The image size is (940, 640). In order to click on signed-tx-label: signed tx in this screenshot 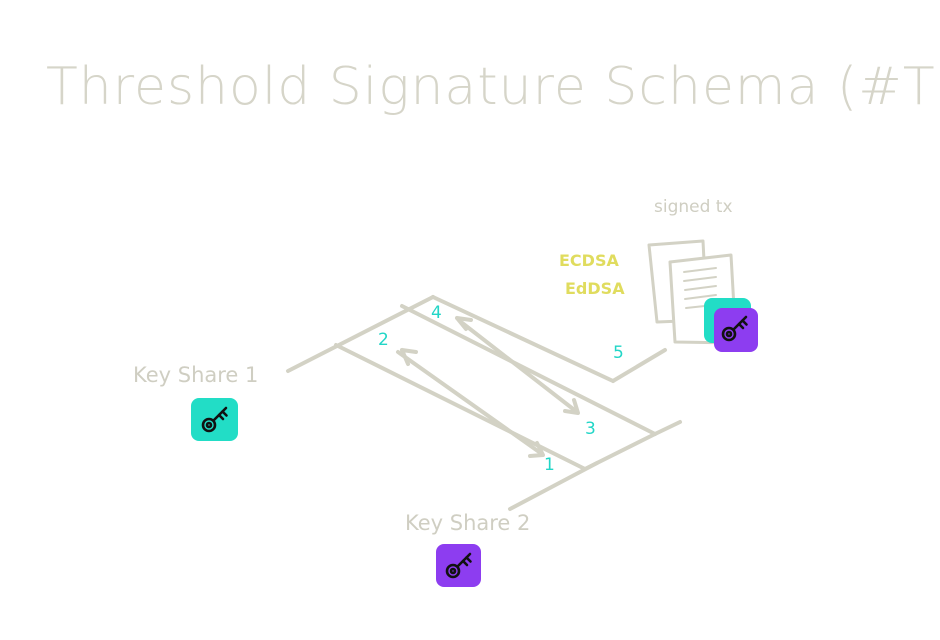, I will do `click(693, 207)`.